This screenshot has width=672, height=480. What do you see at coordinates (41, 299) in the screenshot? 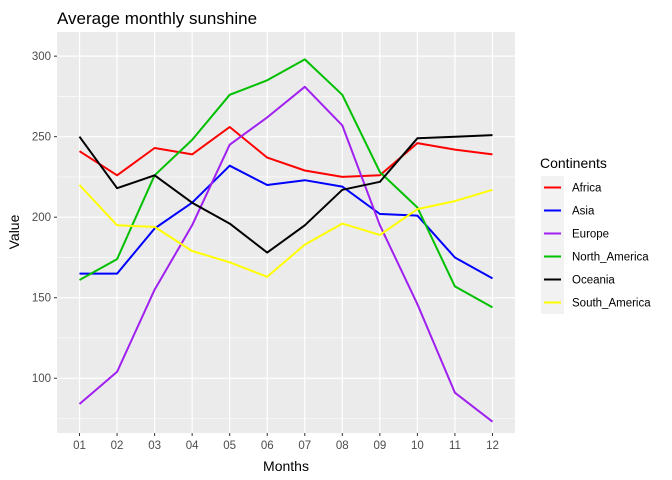
I see `y-tick-label: 150` at bounding box center [41, 299].